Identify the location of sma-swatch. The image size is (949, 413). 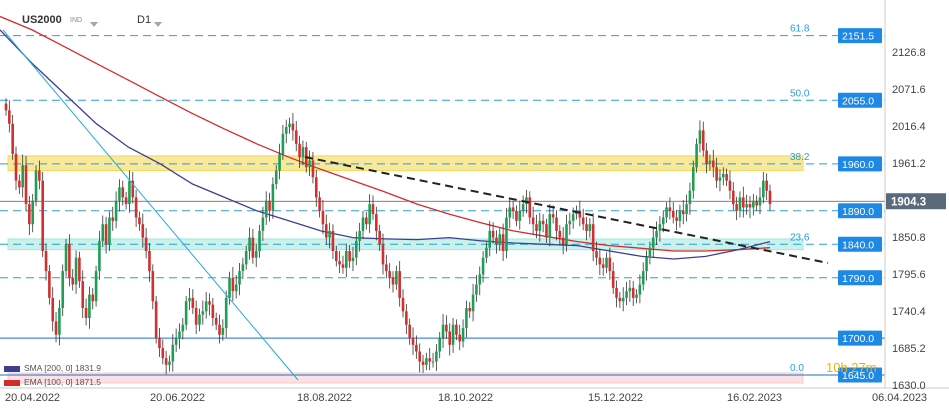
(12, 368).